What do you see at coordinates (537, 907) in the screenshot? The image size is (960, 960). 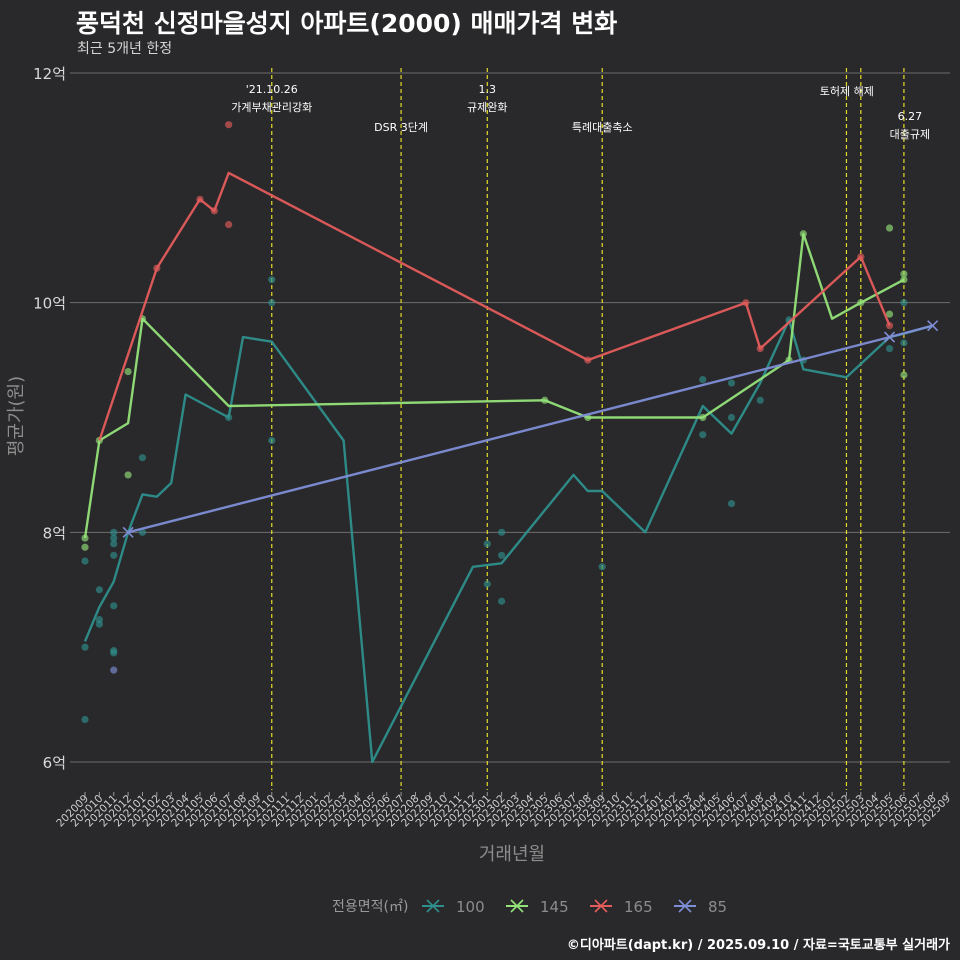 I see `legend-entry-145: 145` at bounding box center [537, 907].